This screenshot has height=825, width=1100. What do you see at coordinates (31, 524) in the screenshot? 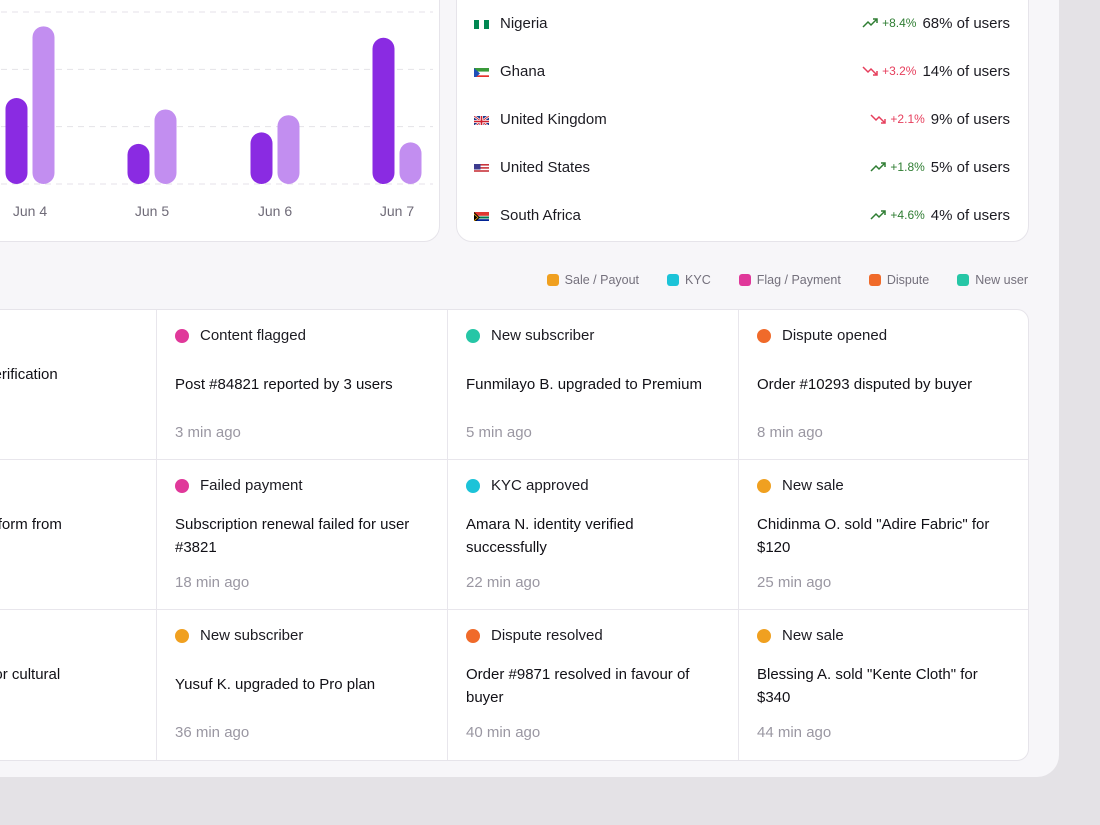
I see `activity-description: e platform from` at bounding box center [31, 524].